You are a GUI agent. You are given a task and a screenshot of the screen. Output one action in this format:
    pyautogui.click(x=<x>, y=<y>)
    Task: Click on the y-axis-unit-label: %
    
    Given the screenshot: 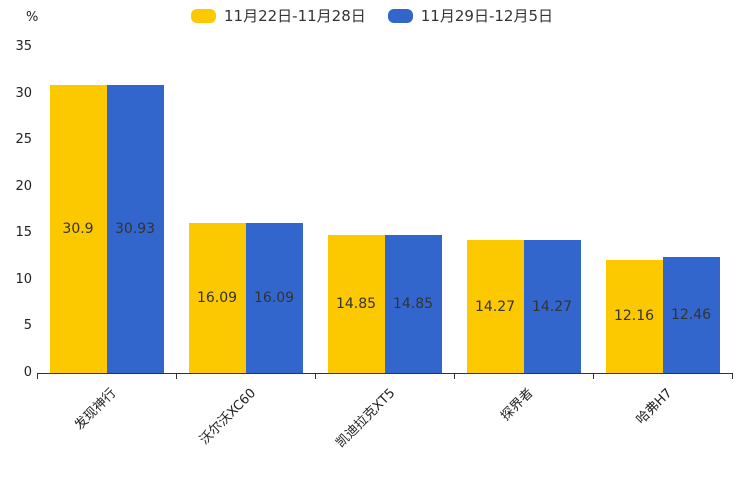 What is the action you would take?
    pyautogui.click(x=32, y=17)
    